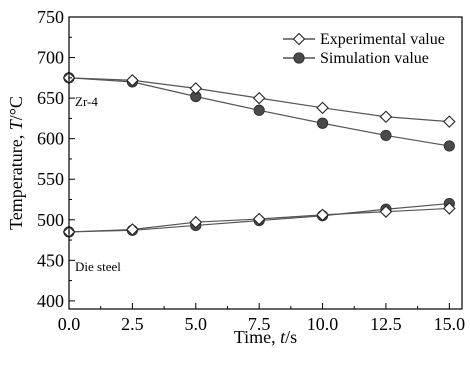  I want to click on y-tick-label-3: 550, so click(50, 179).